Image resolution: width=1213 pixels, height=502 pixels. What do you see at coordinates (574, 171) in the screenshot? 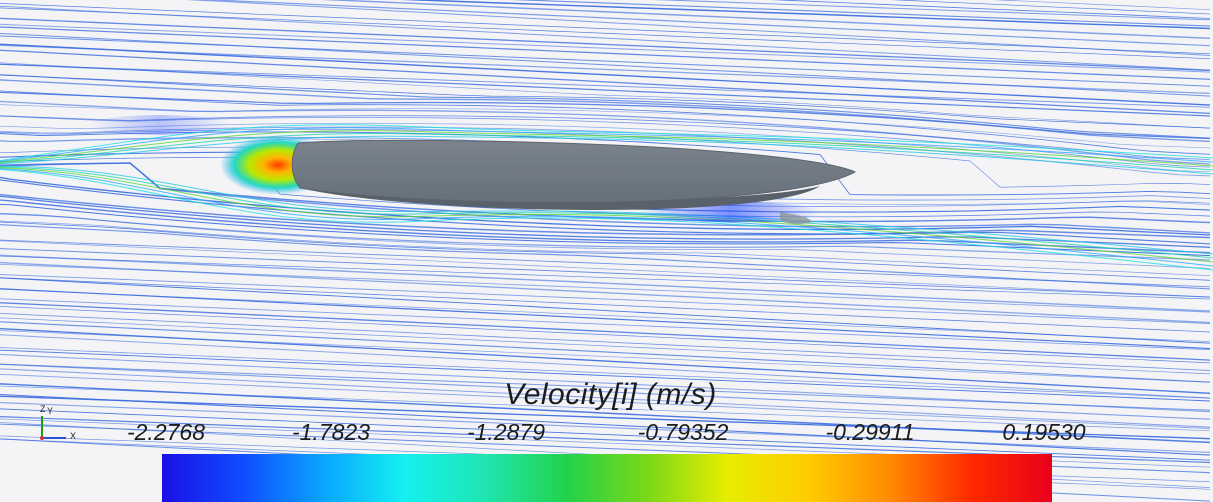
I see `hull-deck` at bounding box center [574, 171].